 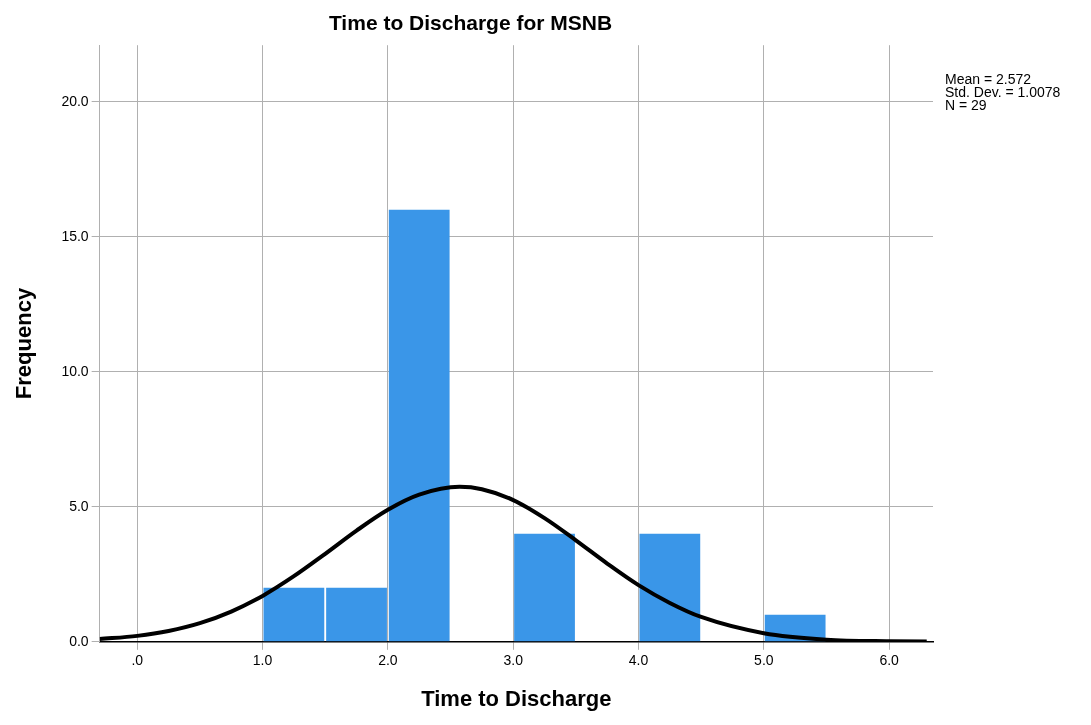 What do you see at coordinates (638, 660) in the screenshot?
I see `x-tick-label: 4.0` at bounding box center [638, 660].